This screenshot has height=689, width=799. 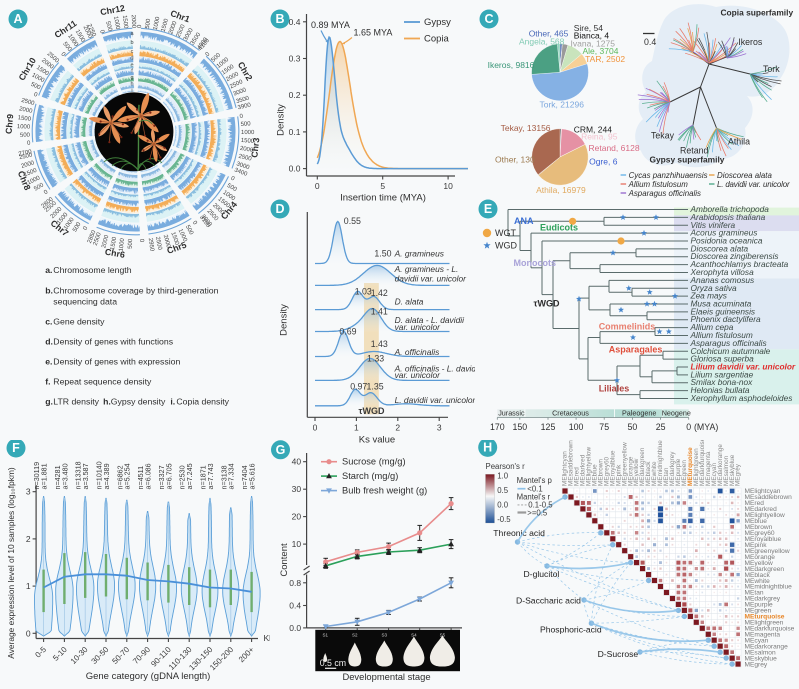 What do you see at coordinates (708, 296) in the screenshot?
I see `svg-text: Zea mays` at bounding box center [708, 296].